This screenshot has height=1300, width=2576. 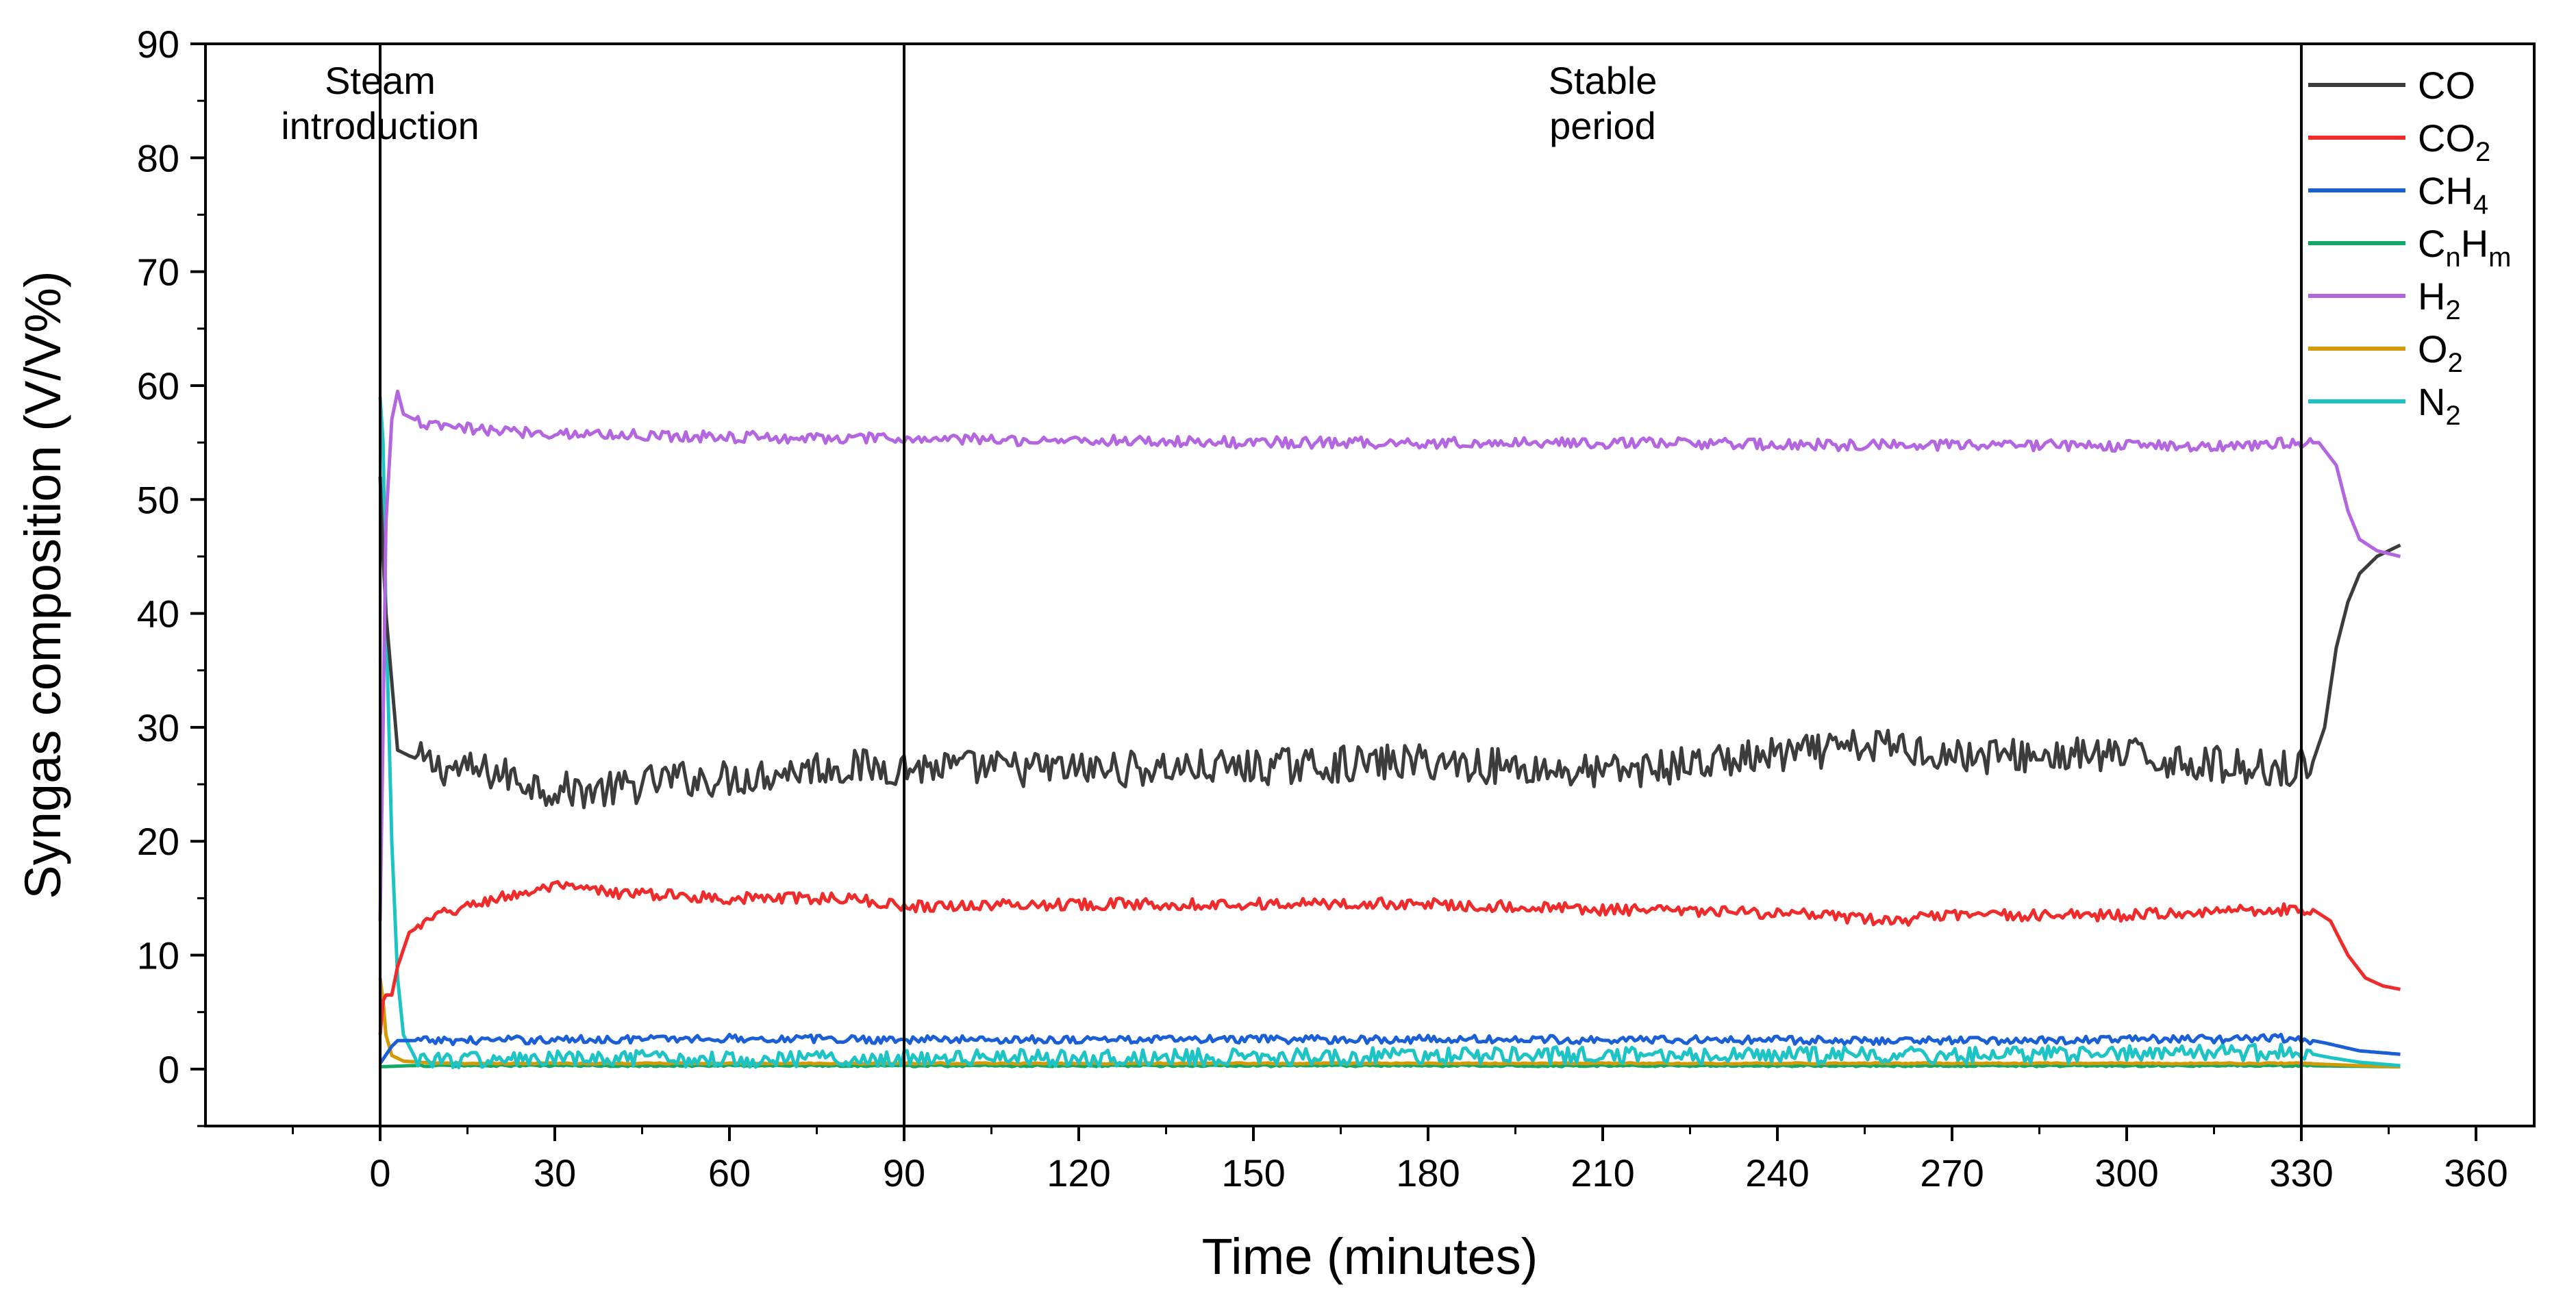 I want to click on y-tick-label: 0, so click(x=168, y=1069).